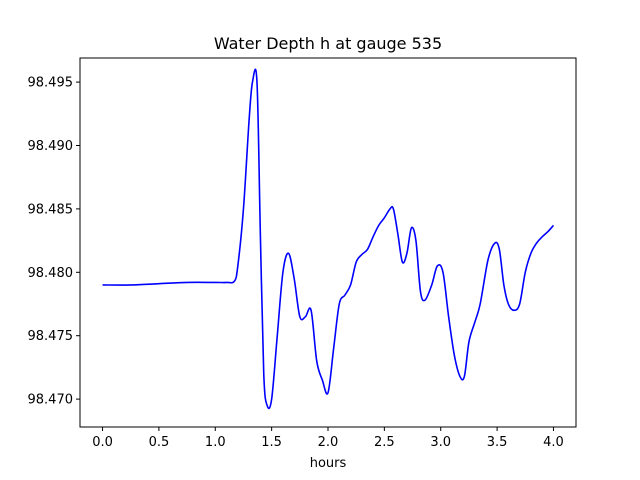 The height and width of the screenshot is (480, 640). What do you see at coordinates (215, 442) in the screenshot?
I see `x-tick-label: 1.0` at bounding box center [215, 442].